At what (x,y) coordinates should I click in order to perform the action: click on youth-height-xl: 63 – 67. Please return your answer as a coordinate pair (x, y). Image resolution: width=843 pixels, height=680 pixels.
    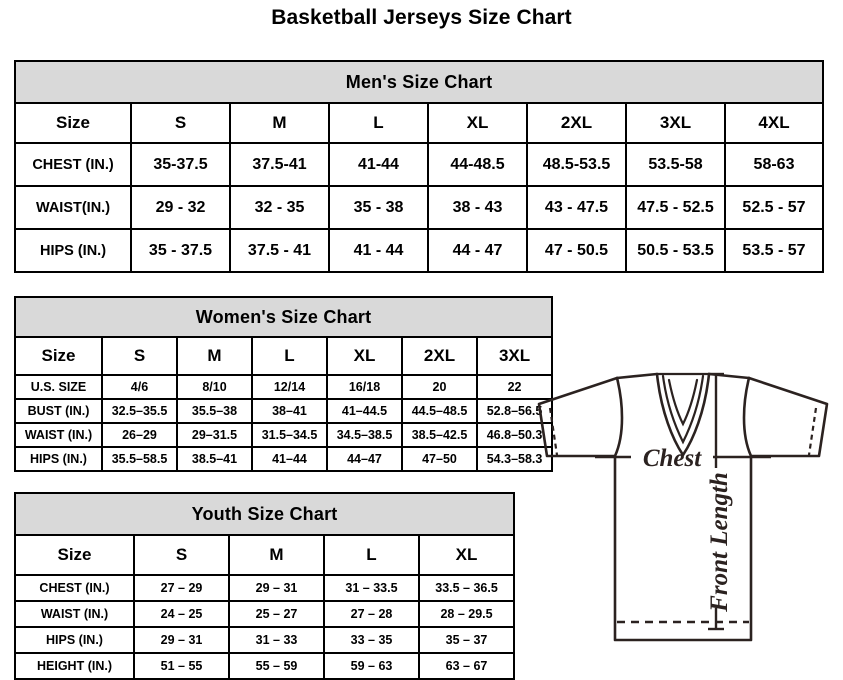
    Looking at the image, I should click on (466, 666).